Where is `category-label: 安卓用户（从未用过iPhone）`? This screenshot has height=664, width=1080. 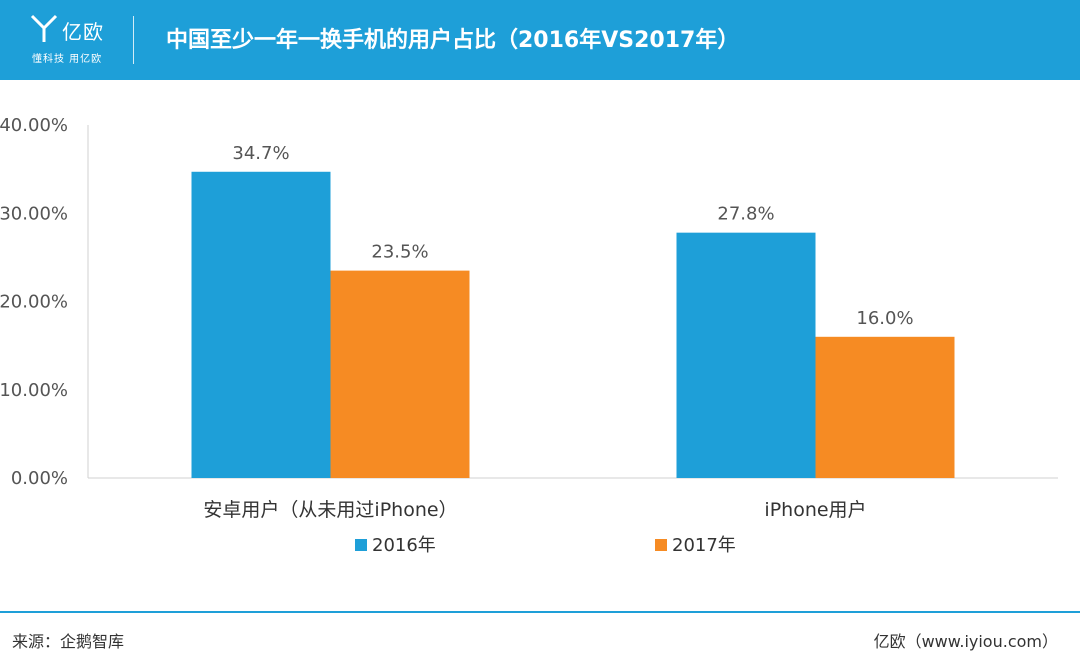
category-label: 安卓用户（从未用过iPhone） is located at coordinates (330, 510).